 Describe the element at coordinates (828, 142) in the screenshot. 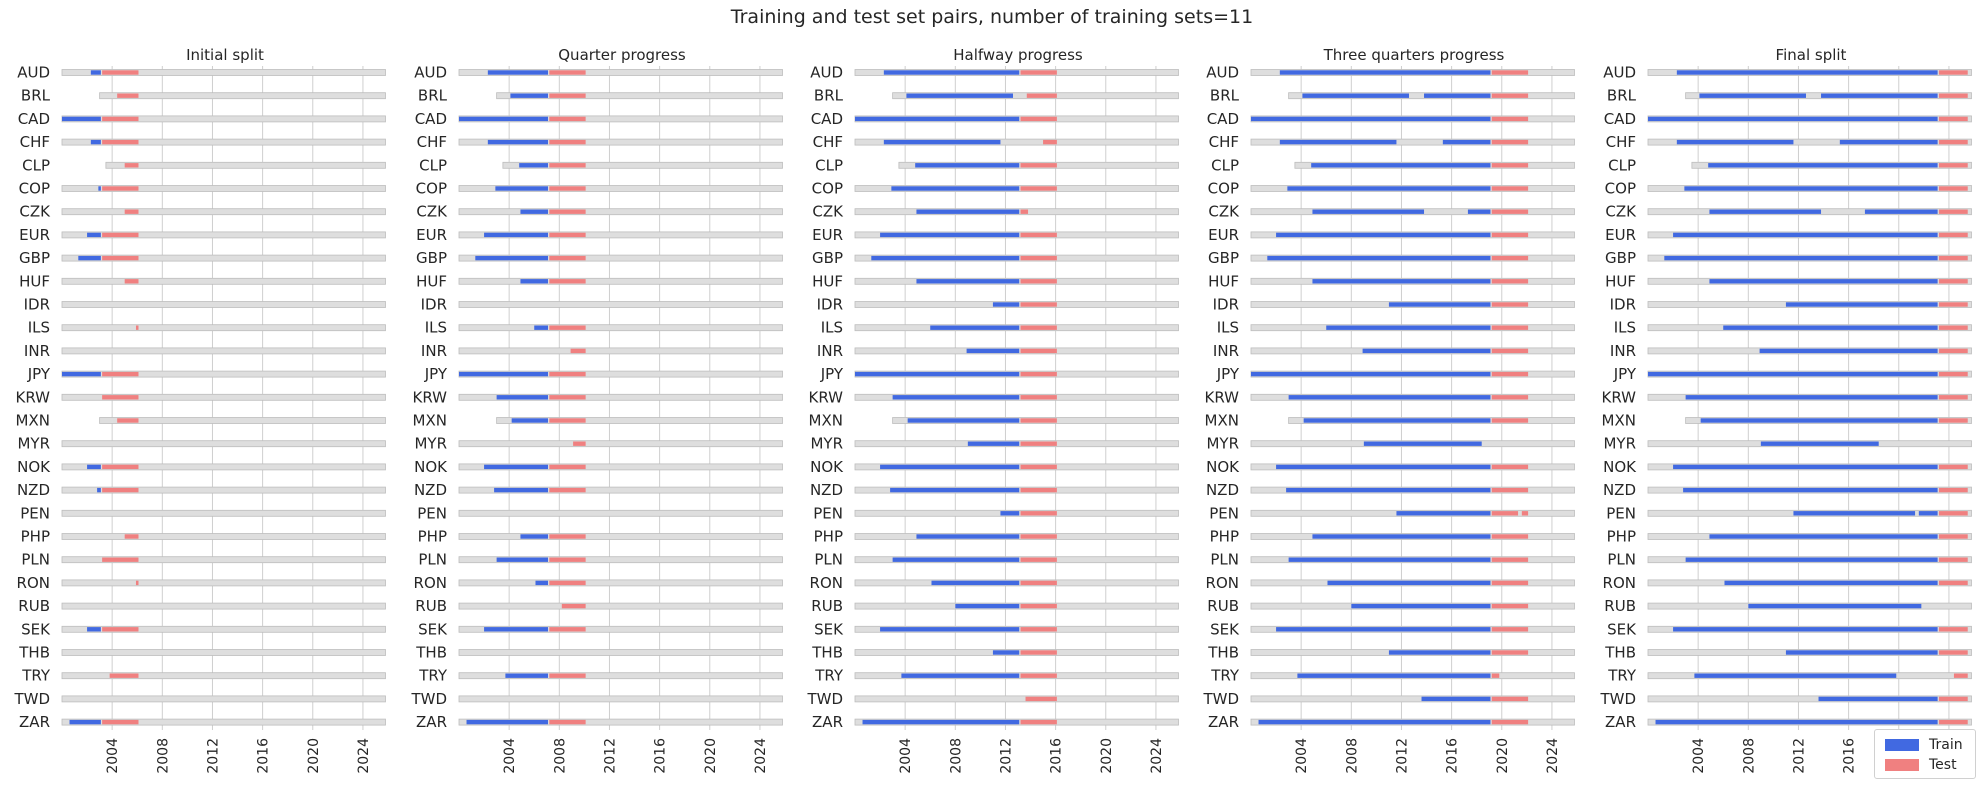

I see `currency-tick-label: CHF` at that location.